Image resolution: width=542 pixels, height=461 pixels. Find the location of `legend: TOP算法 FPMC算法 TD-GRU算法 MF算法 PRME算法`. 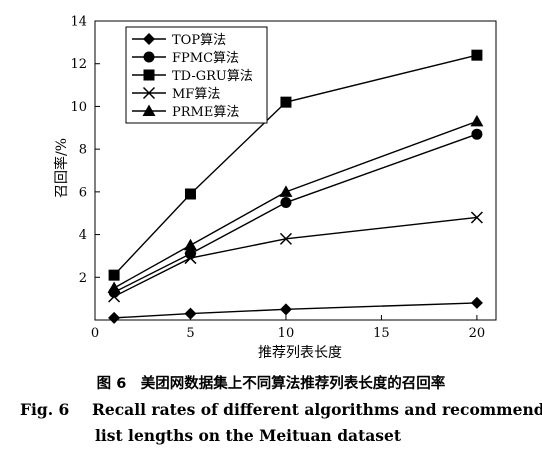

legend: TOP算法 FPMC算法 TD-GRU算法 MF算法 PRME算法 is located at coordinates (196, 75).